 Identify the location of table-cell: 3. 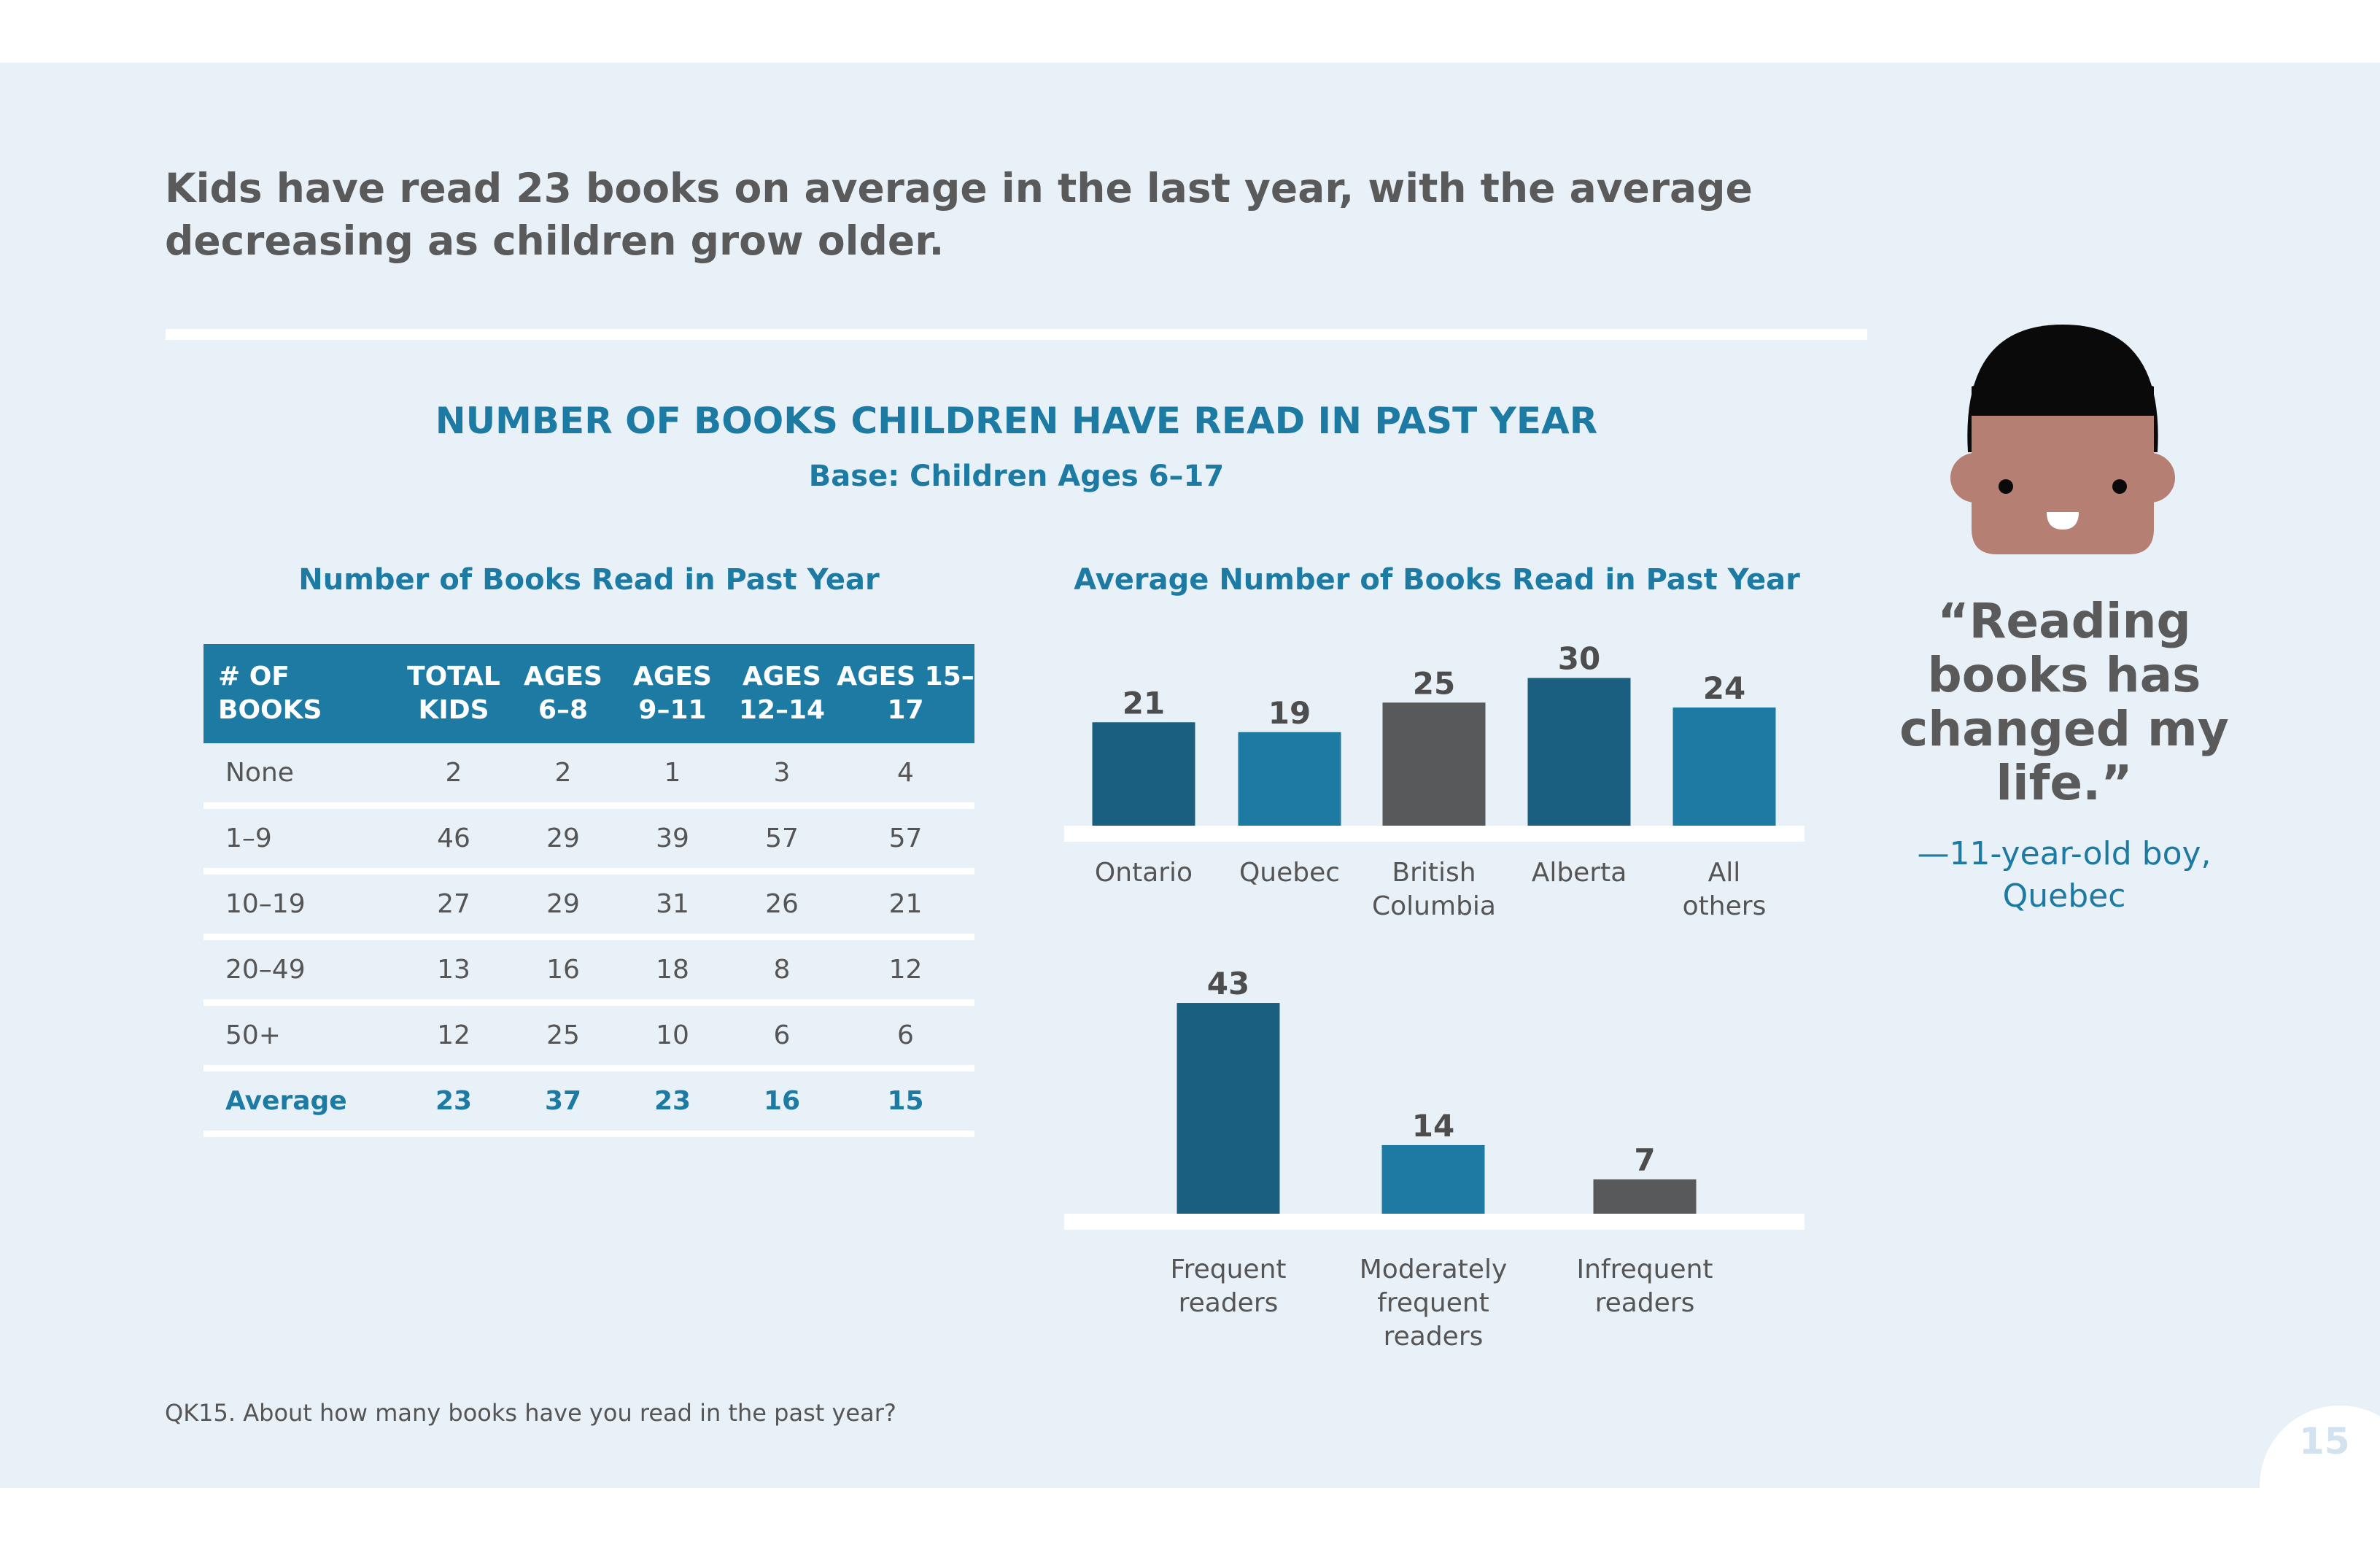
(782, 776).